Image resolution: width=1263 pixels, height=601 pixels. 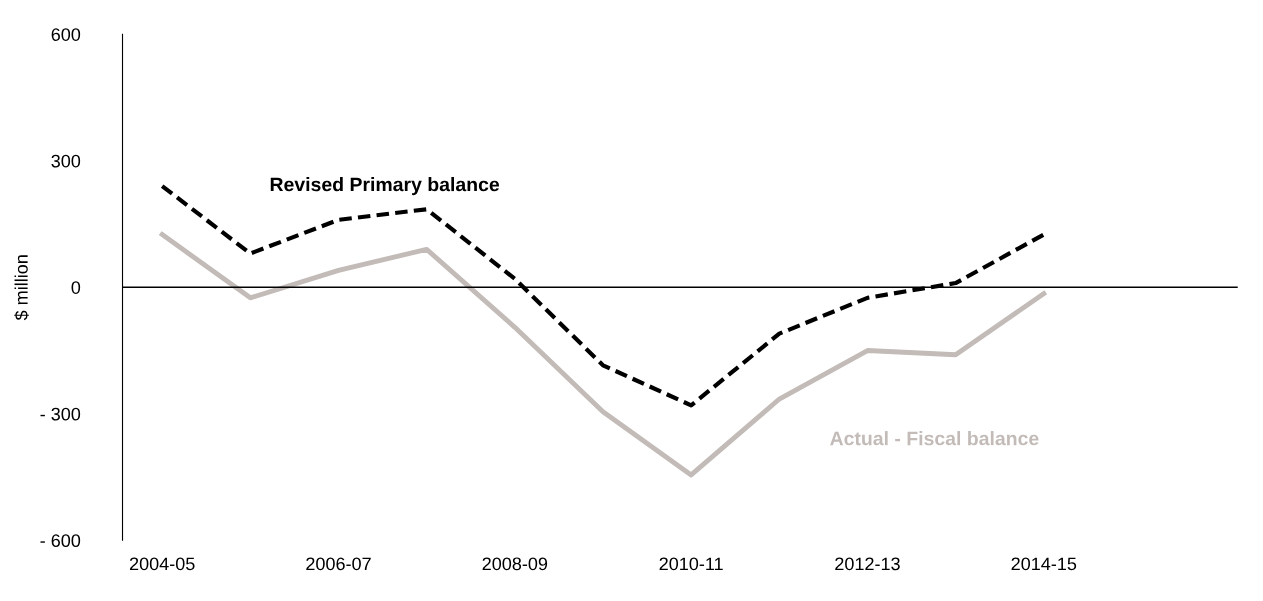 What do you see at coordinates (66, 34) in the screenshot?
I see `y-tick-label: 600` at bounding box center [66, 34].